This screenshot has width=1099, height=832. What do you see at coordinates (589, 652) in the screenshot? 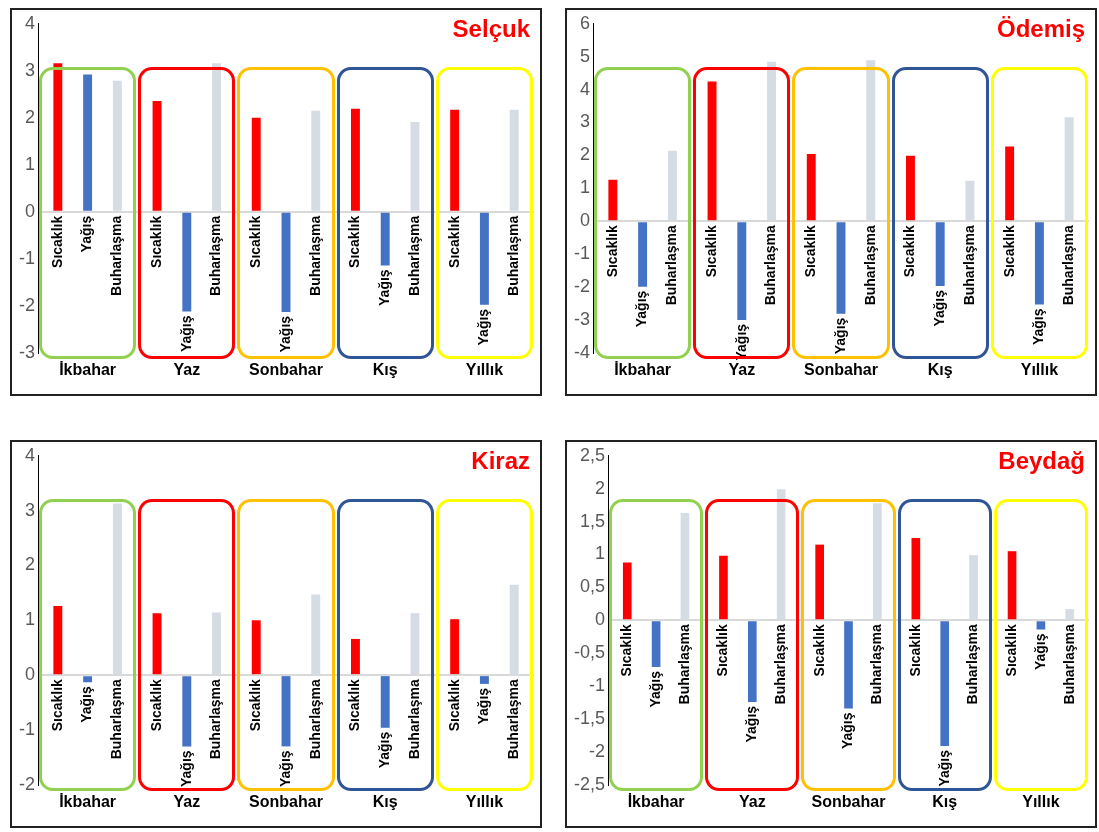
I see `y-tick-label: -0,5` at bounding box center [589, 652].